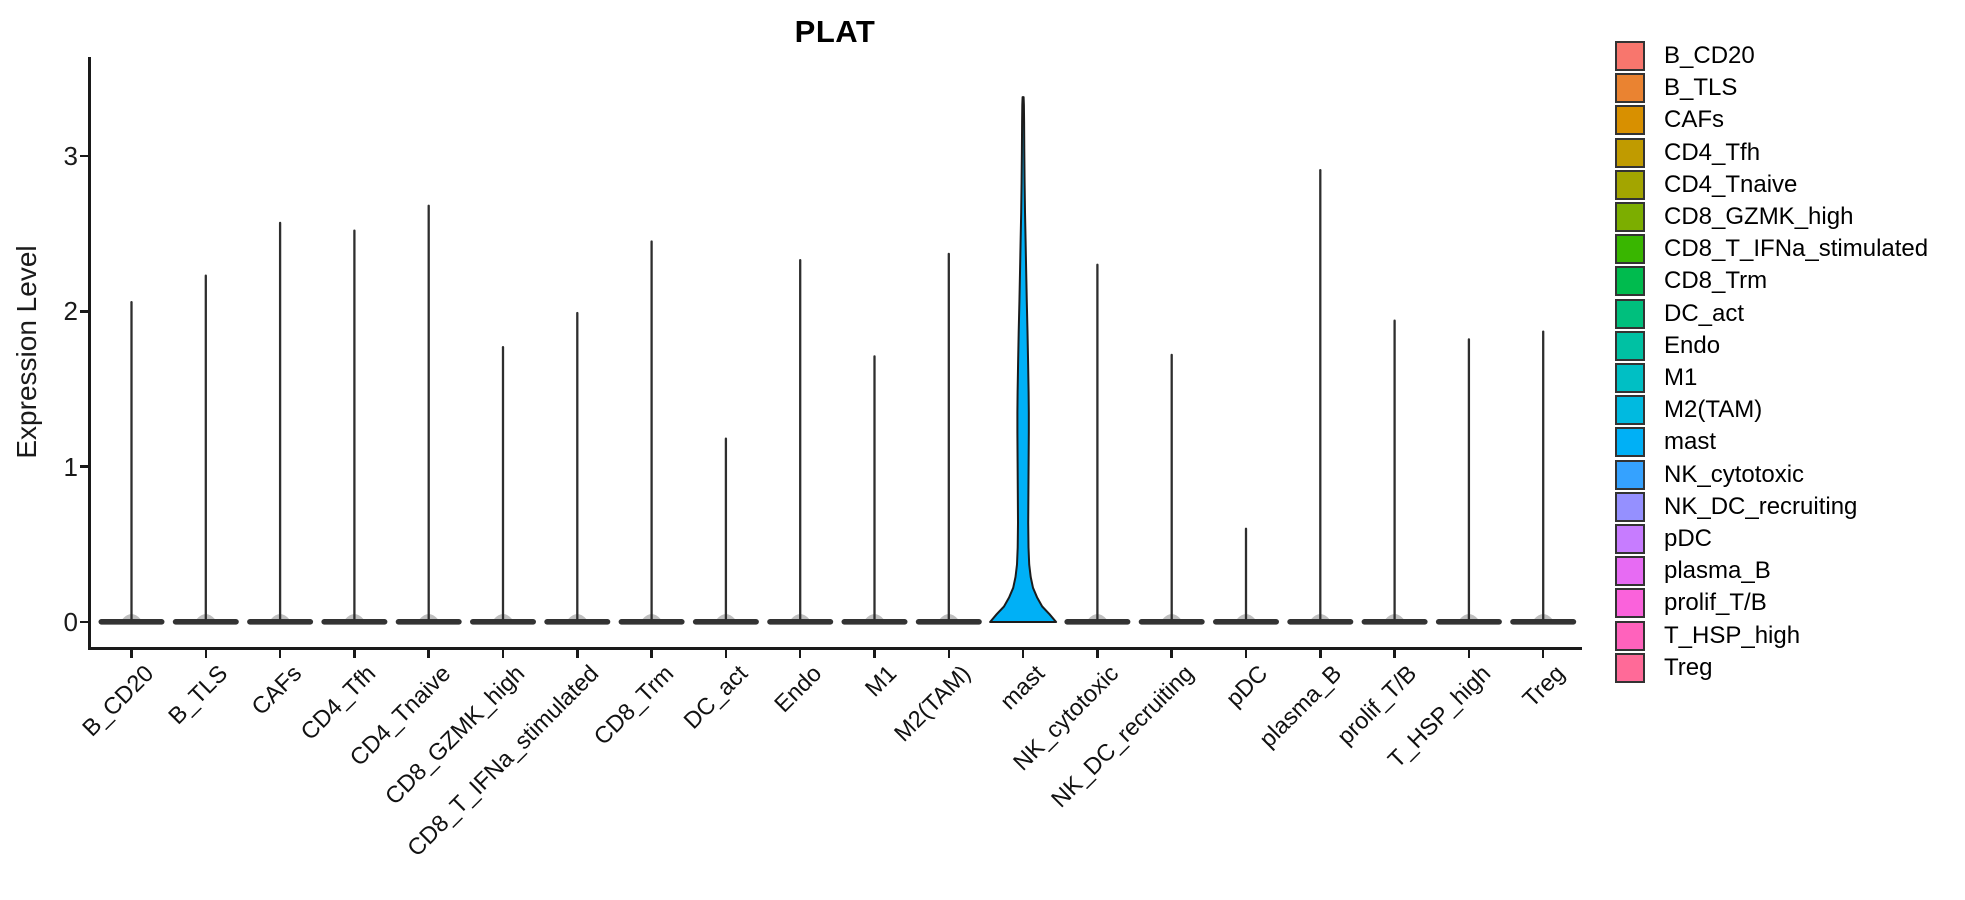  Describe the element at coordinates (1097, 622) in the screenshot. I see `violin-base-nk-cytotoxic` at that location.